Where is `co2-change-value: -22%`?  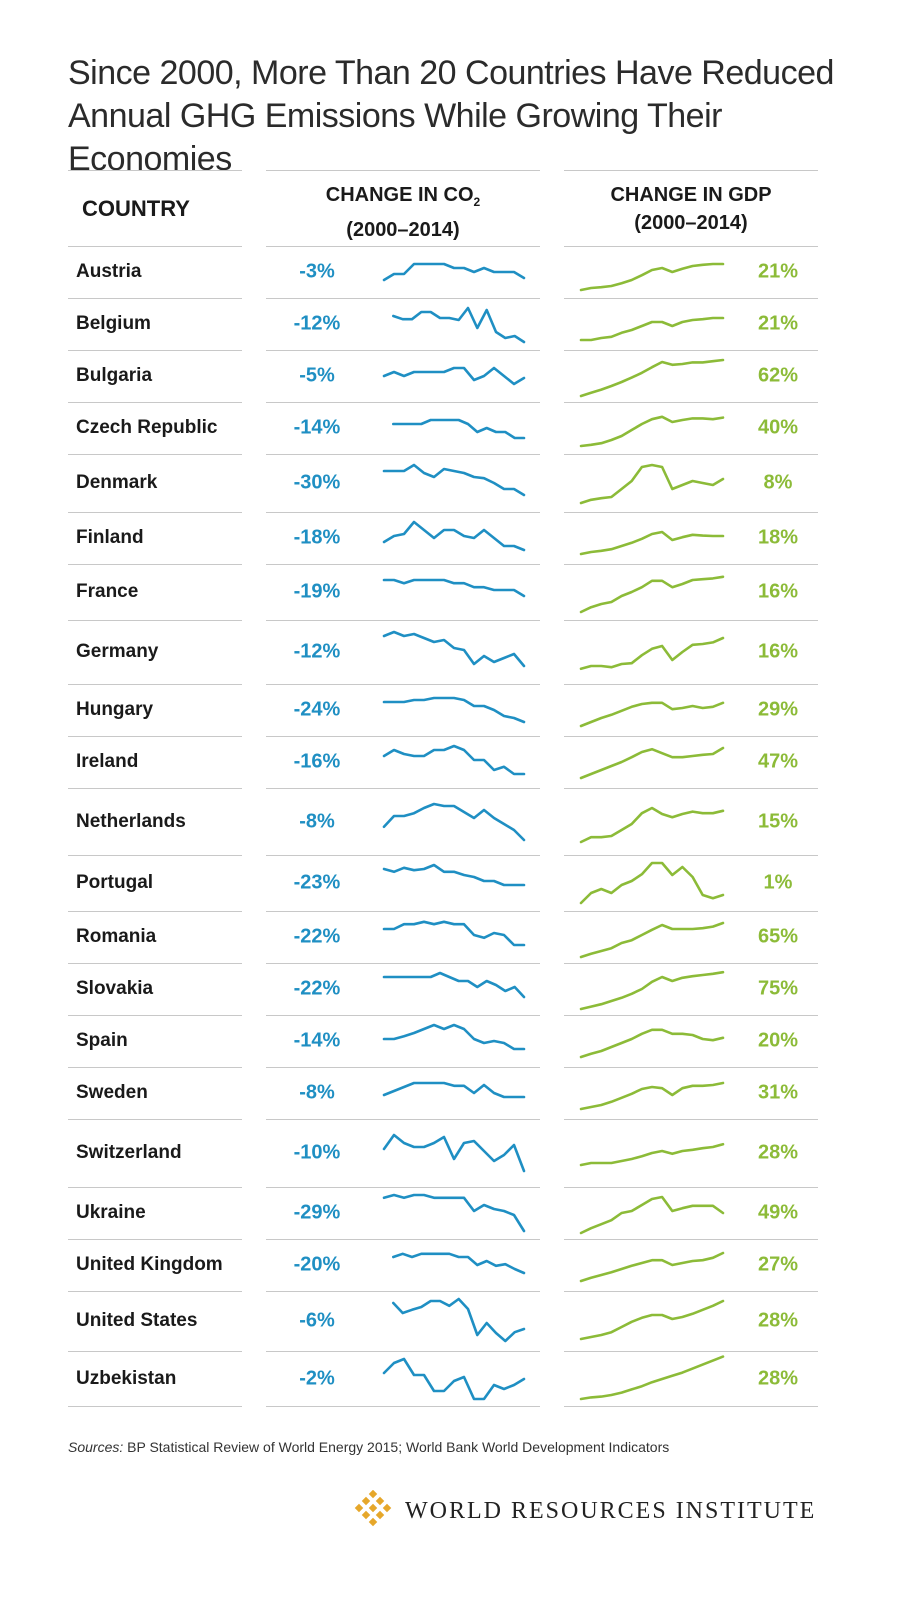 co2-change-value: -22% is located at coordinates (317, 936).